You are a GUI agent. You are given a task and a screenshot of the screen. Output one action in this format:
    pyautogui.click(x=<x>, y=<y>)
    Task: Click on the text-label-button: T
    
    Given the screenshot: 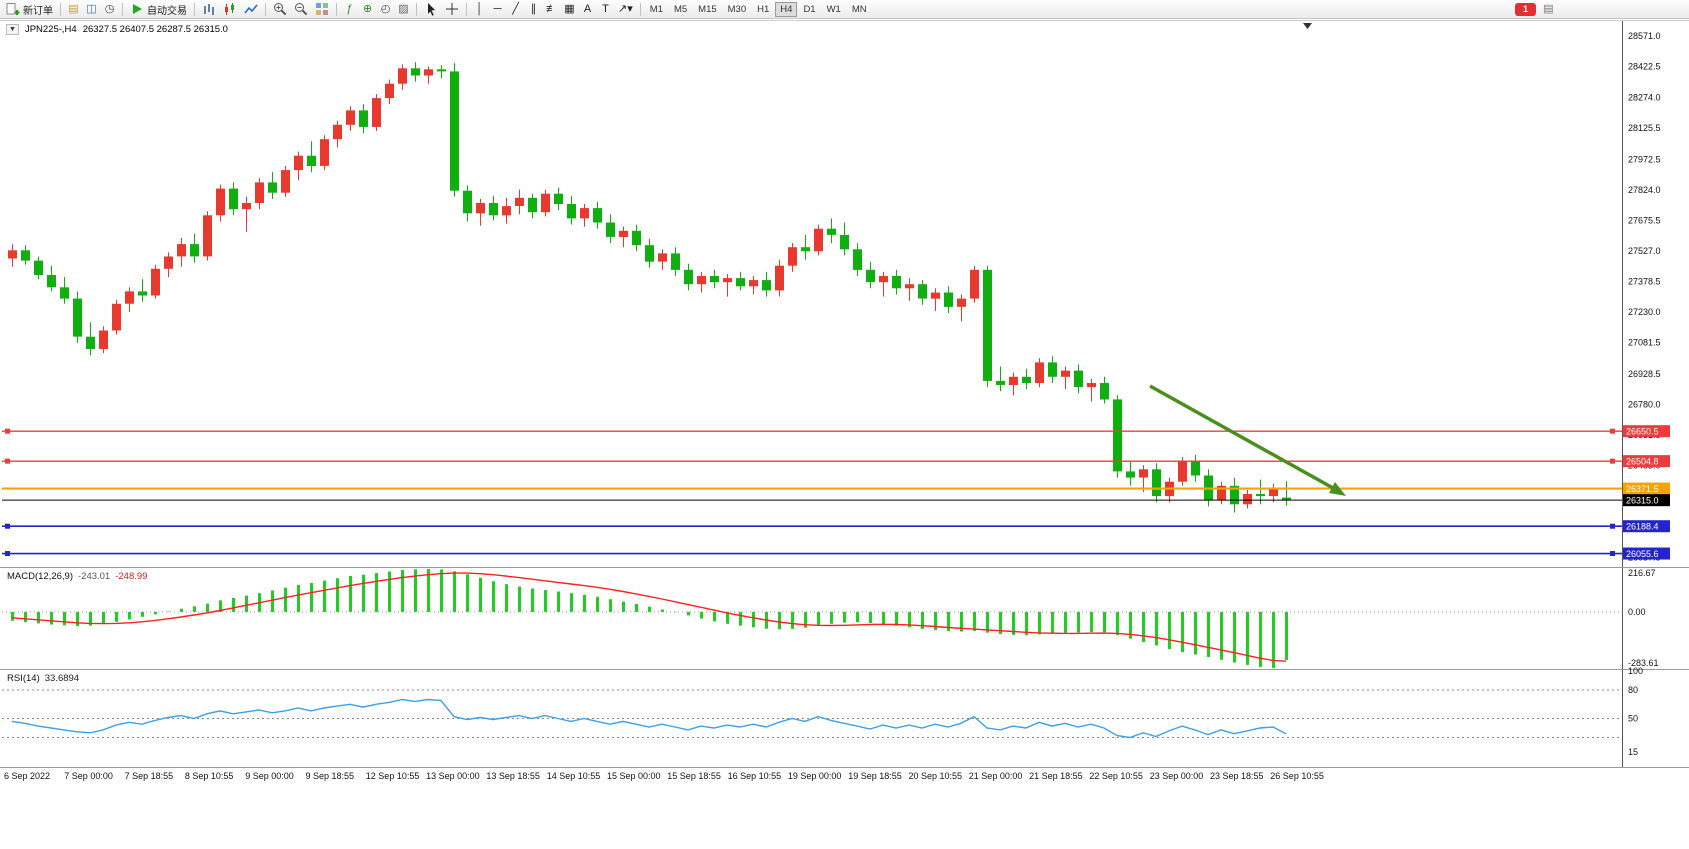 What is the action you would take?
    pyautogui.click(x=605, y=9)
    